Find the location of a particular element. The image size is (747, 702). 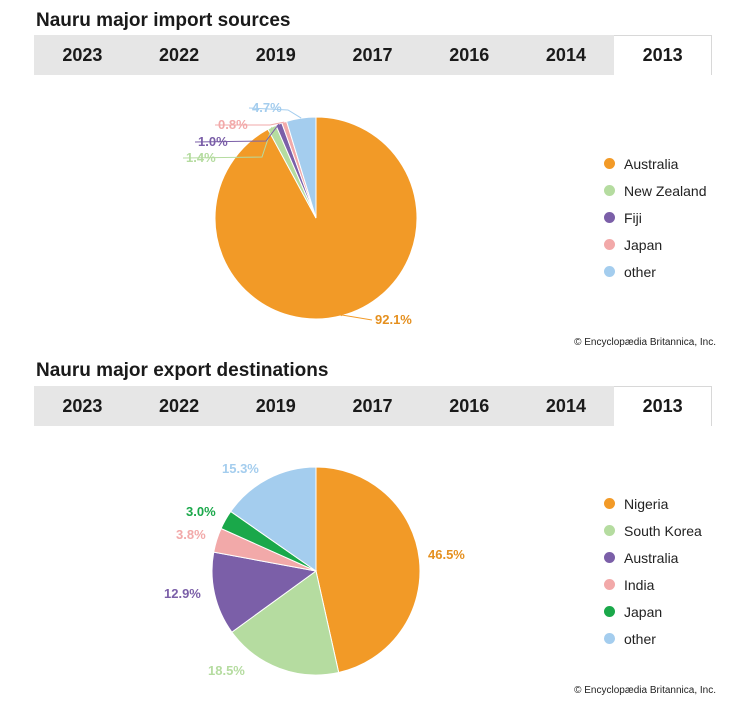

import-legend-item: Japan is located at coordinates (655, 244).